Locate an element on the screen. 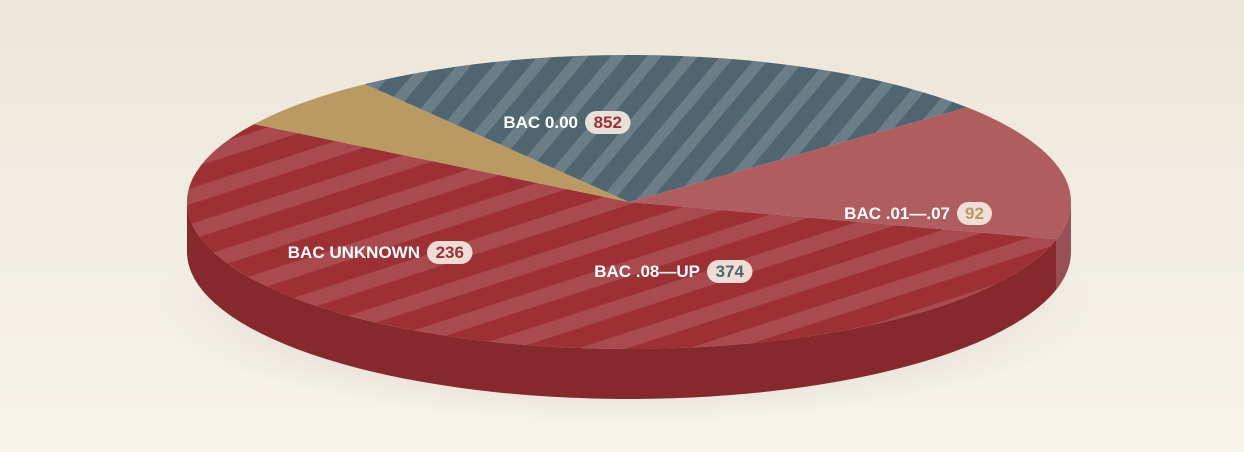 This screenshot has height=452, width=1244. slice-value: 92 is located at coordinates (974, 213).